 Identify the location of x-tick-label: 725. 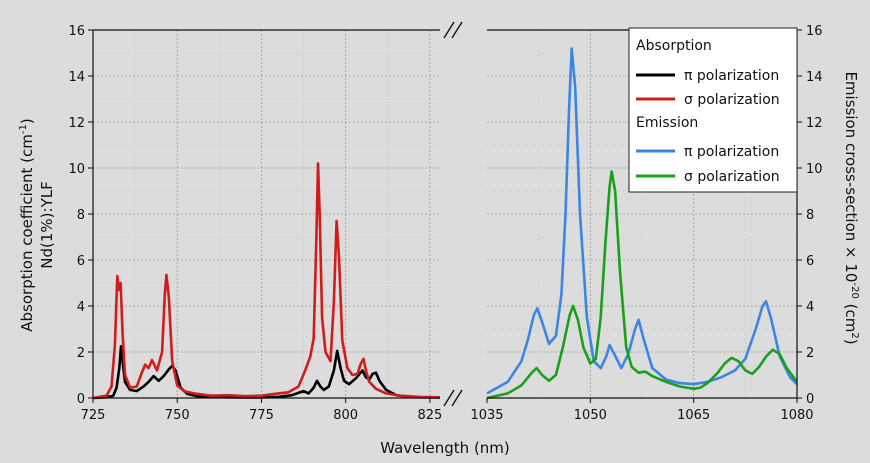
(93, 415).